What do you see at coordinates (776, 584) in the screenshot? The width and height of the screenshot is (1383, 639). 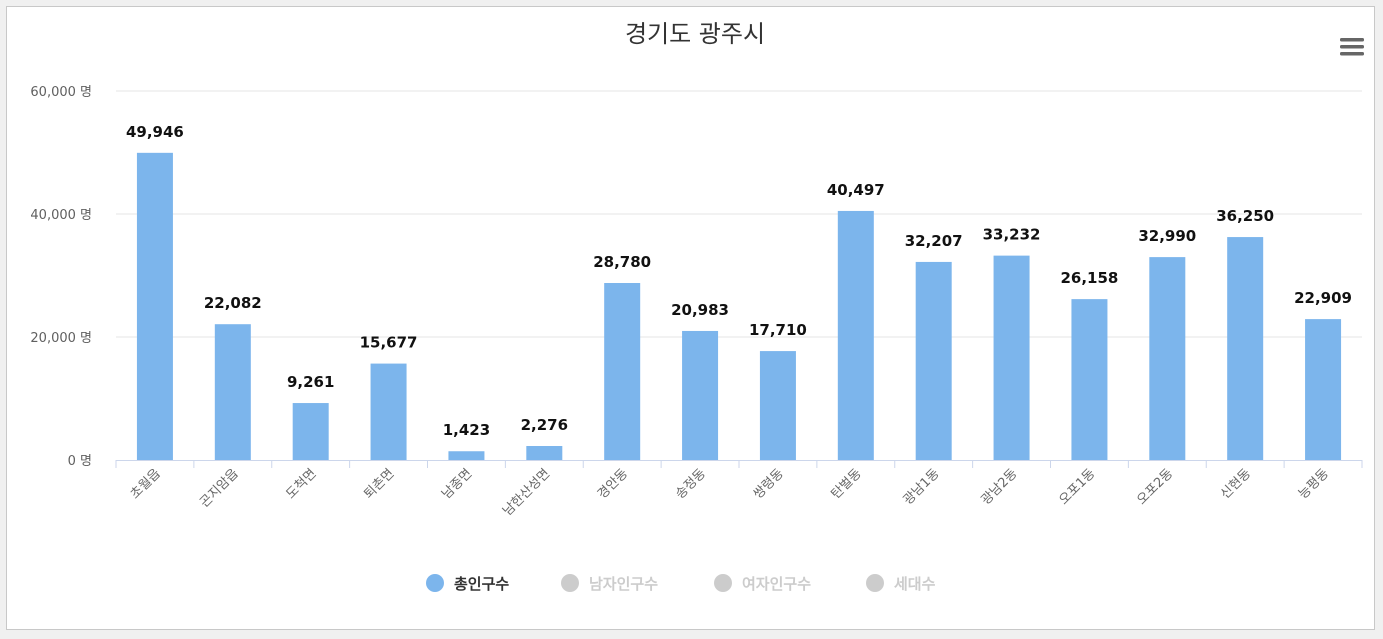 I see `legend-label: 여자인구수` at bounding box center [776, 584].